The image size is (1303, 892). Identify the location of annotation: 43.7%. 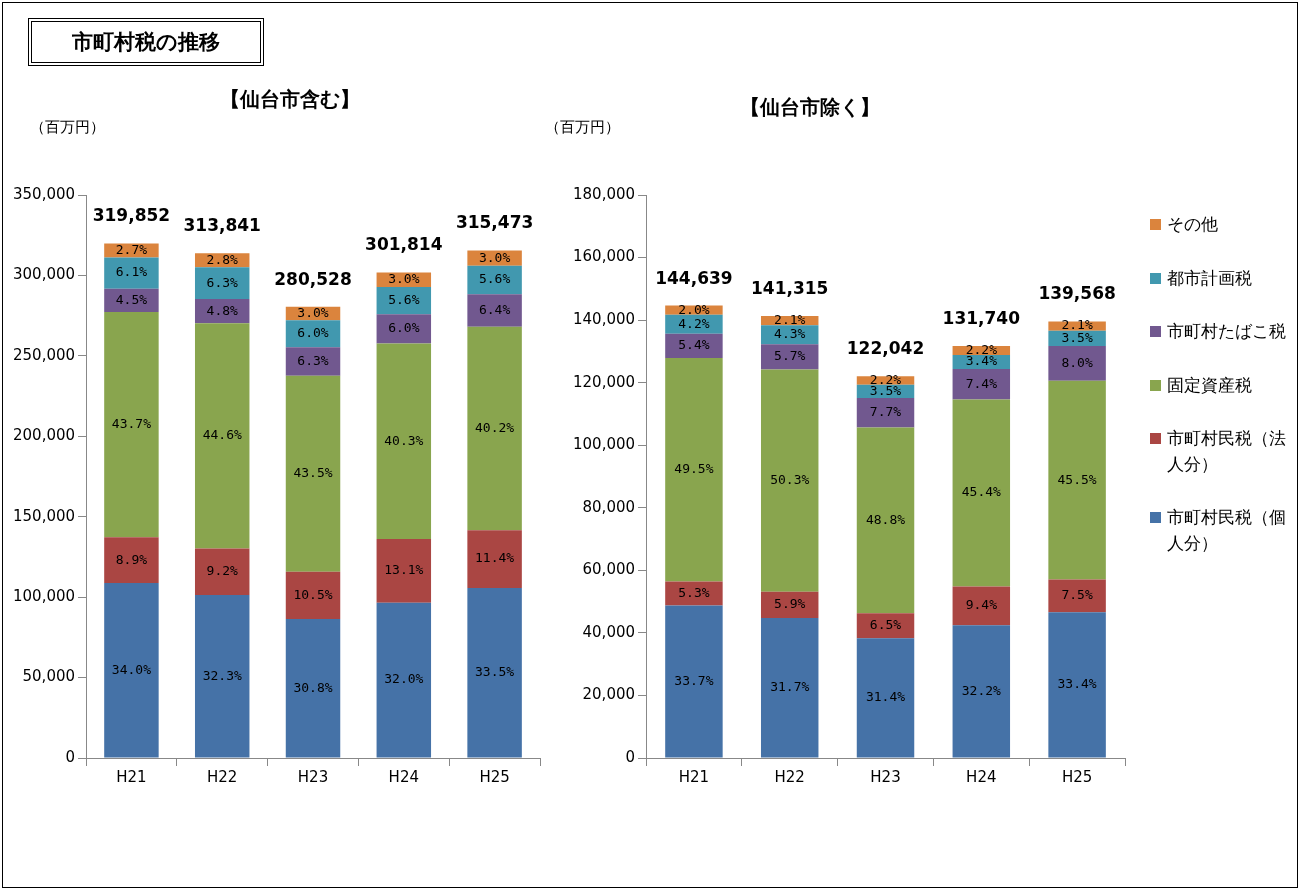
(131, 423).